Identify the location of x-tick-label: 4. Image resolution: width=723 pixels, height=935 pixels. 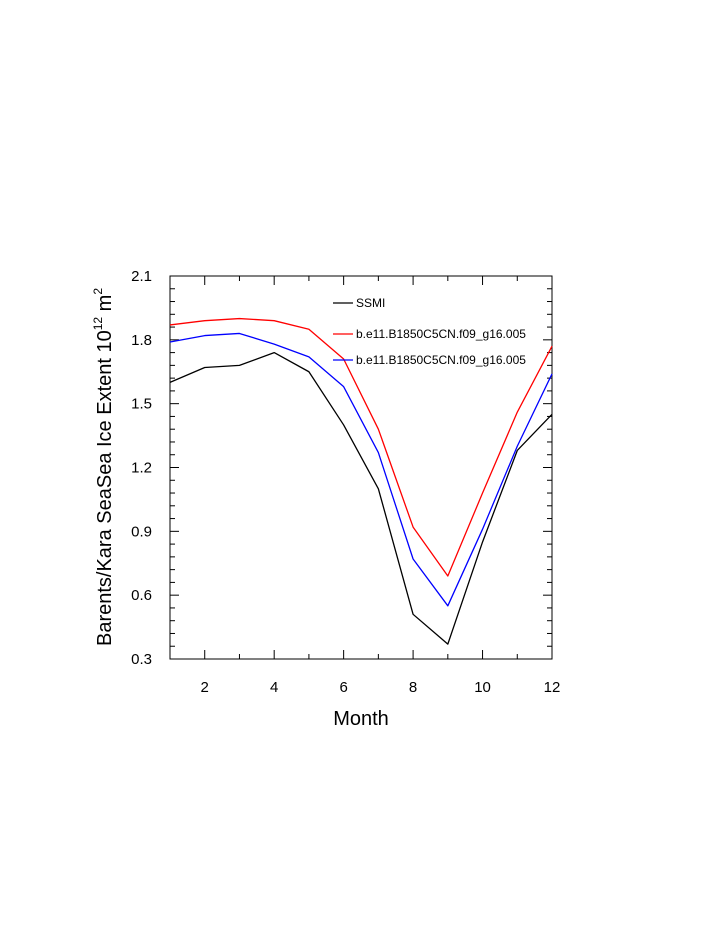
(274, 687).